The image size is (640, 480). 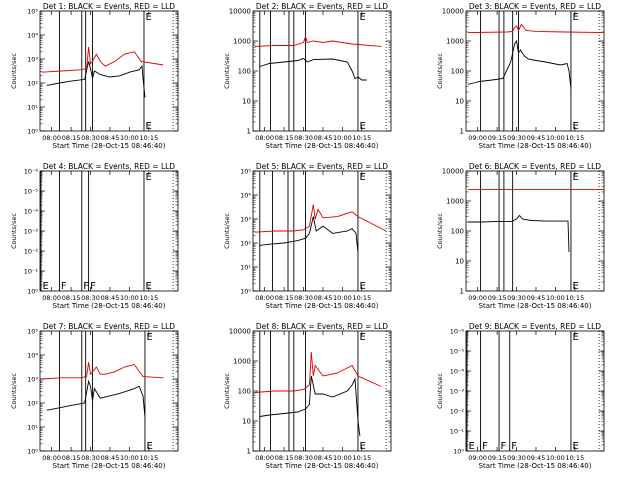 I want to click on y-tick-label: 10⁻⁴, so click(x=31, y=212).